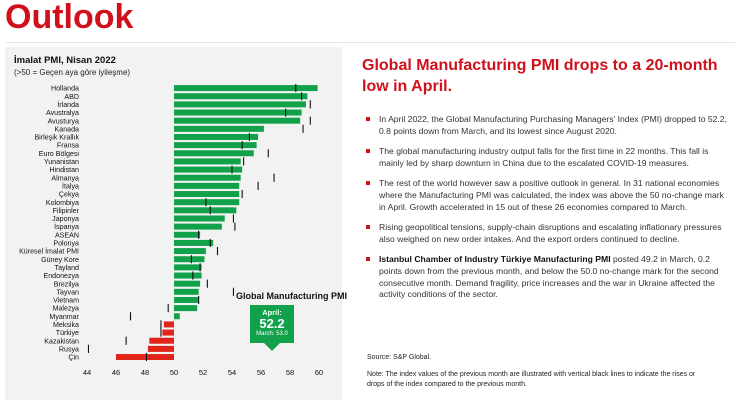 This screenshot has width=740, height=403. I want to click on category-label: ASEAN, so click(67, 235).